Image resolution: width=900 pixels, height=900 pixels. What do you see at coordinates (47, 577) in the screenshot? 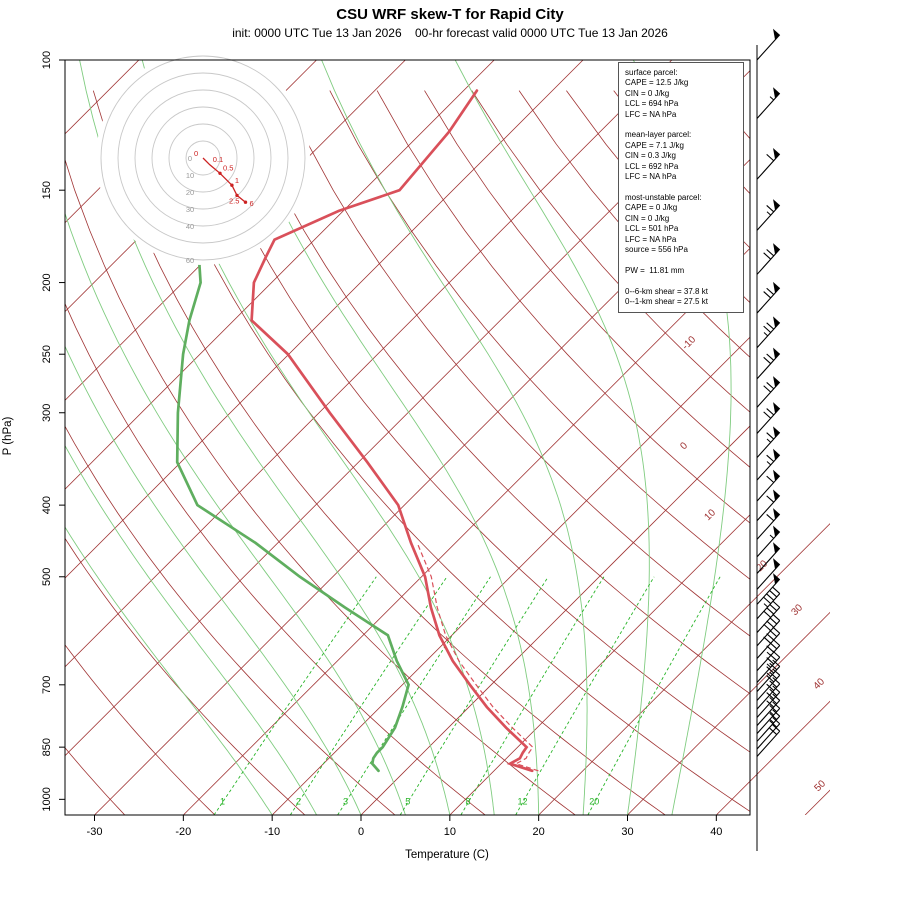
I see `svg-text: 500` at bounding box center [47, 577].